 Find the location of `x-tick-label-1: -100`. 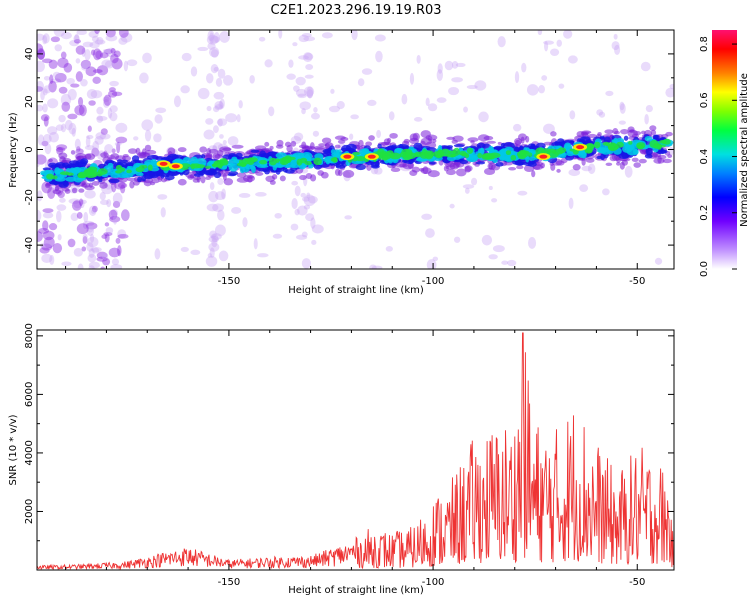

x-tick-label-1: -100 is located at coordinates (433, 582).